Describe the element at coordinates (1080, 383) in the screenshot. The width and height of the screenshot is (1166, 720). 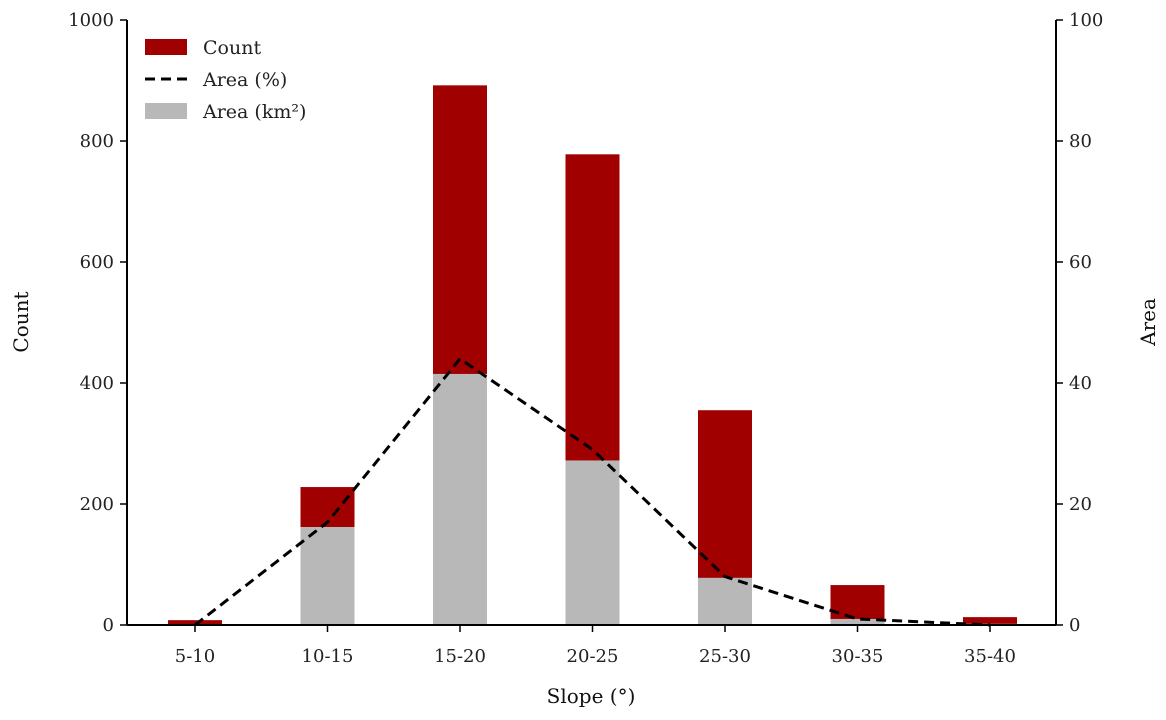
I see `y2-tick-label: 40` at that location.